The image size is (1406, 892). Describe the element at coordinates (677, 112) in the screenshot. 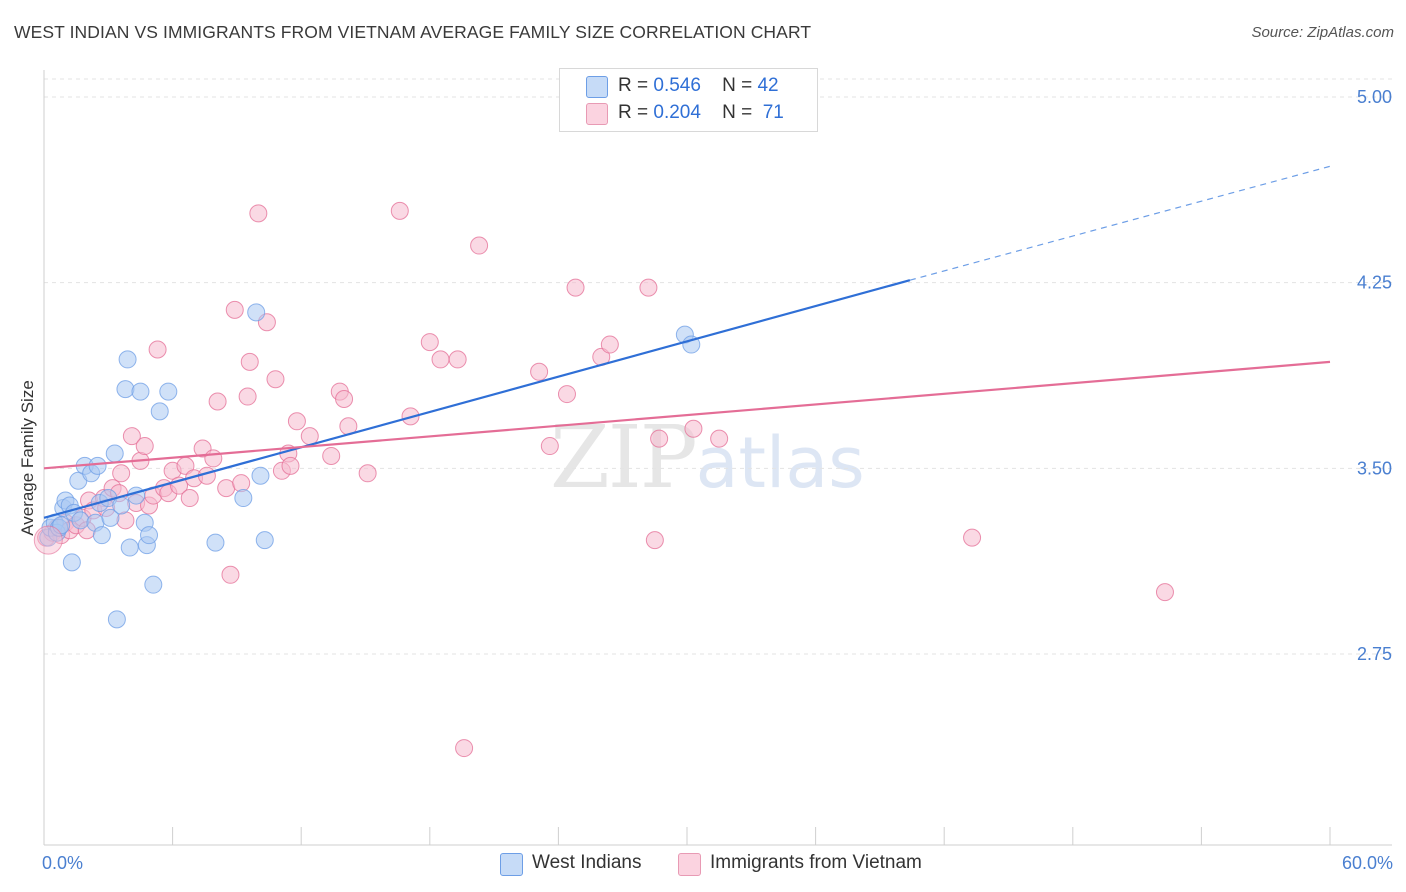

I see `r-value: 0.204` at that location.